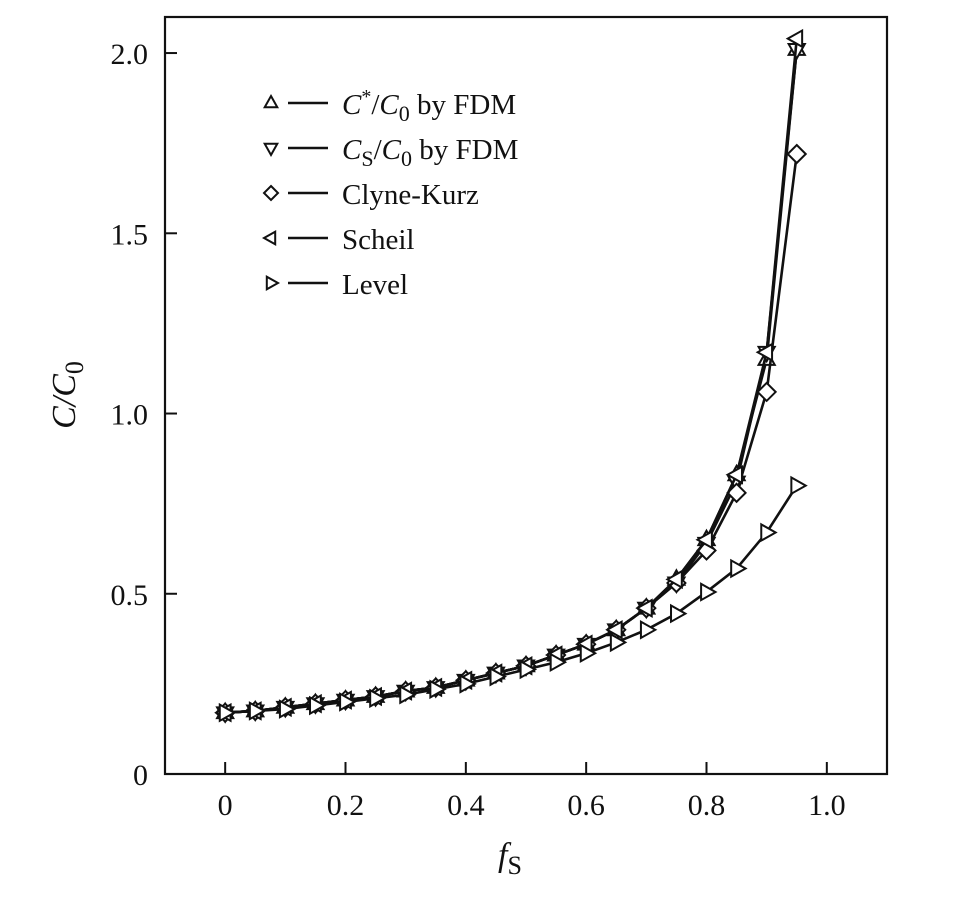 This screenshot has height=901, width=967. I want to click on y-tick-label: 0, so click(140, 775).